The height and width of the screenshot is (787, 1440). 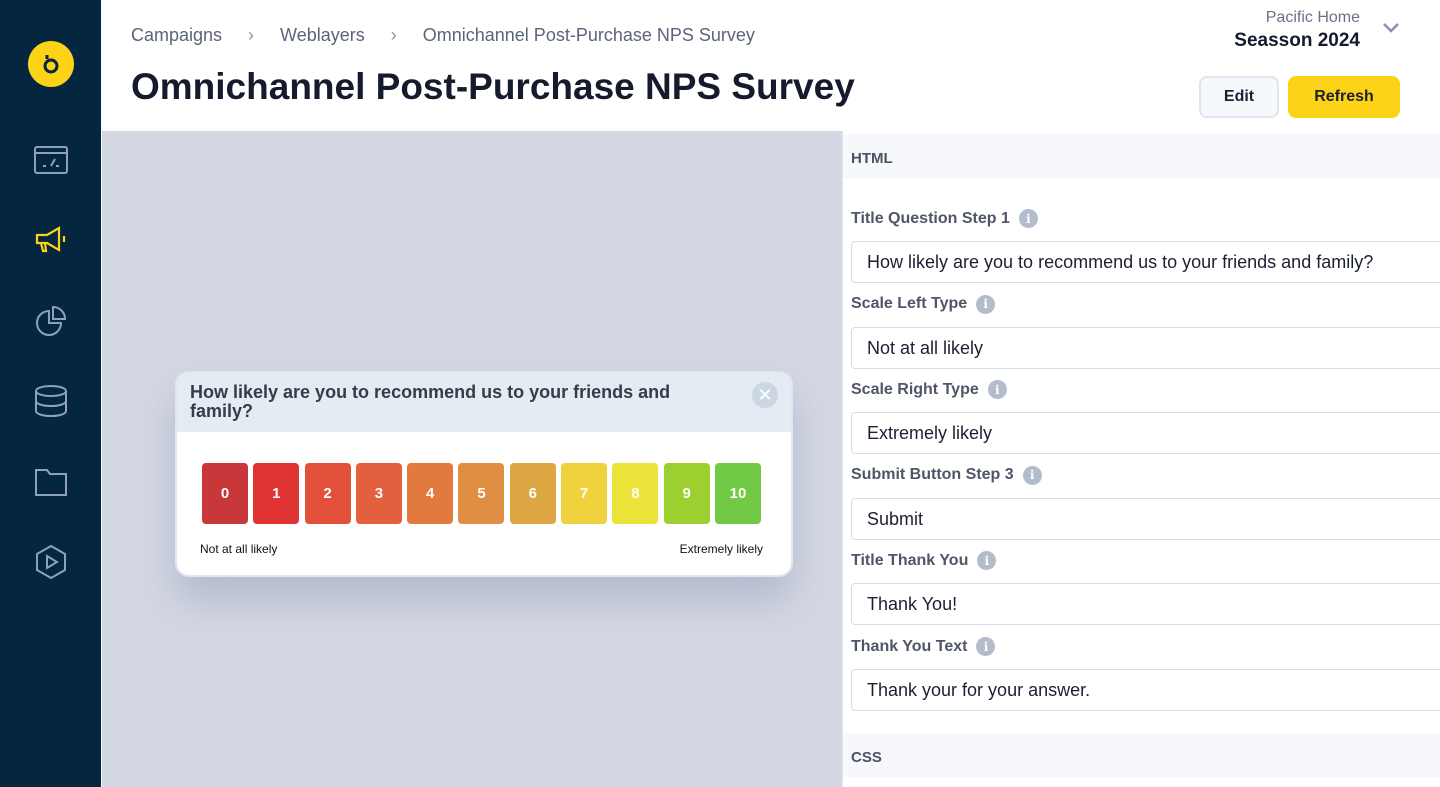 I want to click on score-button-6: 6, so click(x=532, y=493).